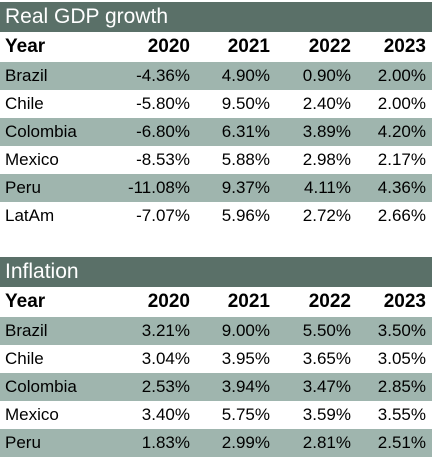  I want to click on value-cell: 3.89%, so click(326, 131).